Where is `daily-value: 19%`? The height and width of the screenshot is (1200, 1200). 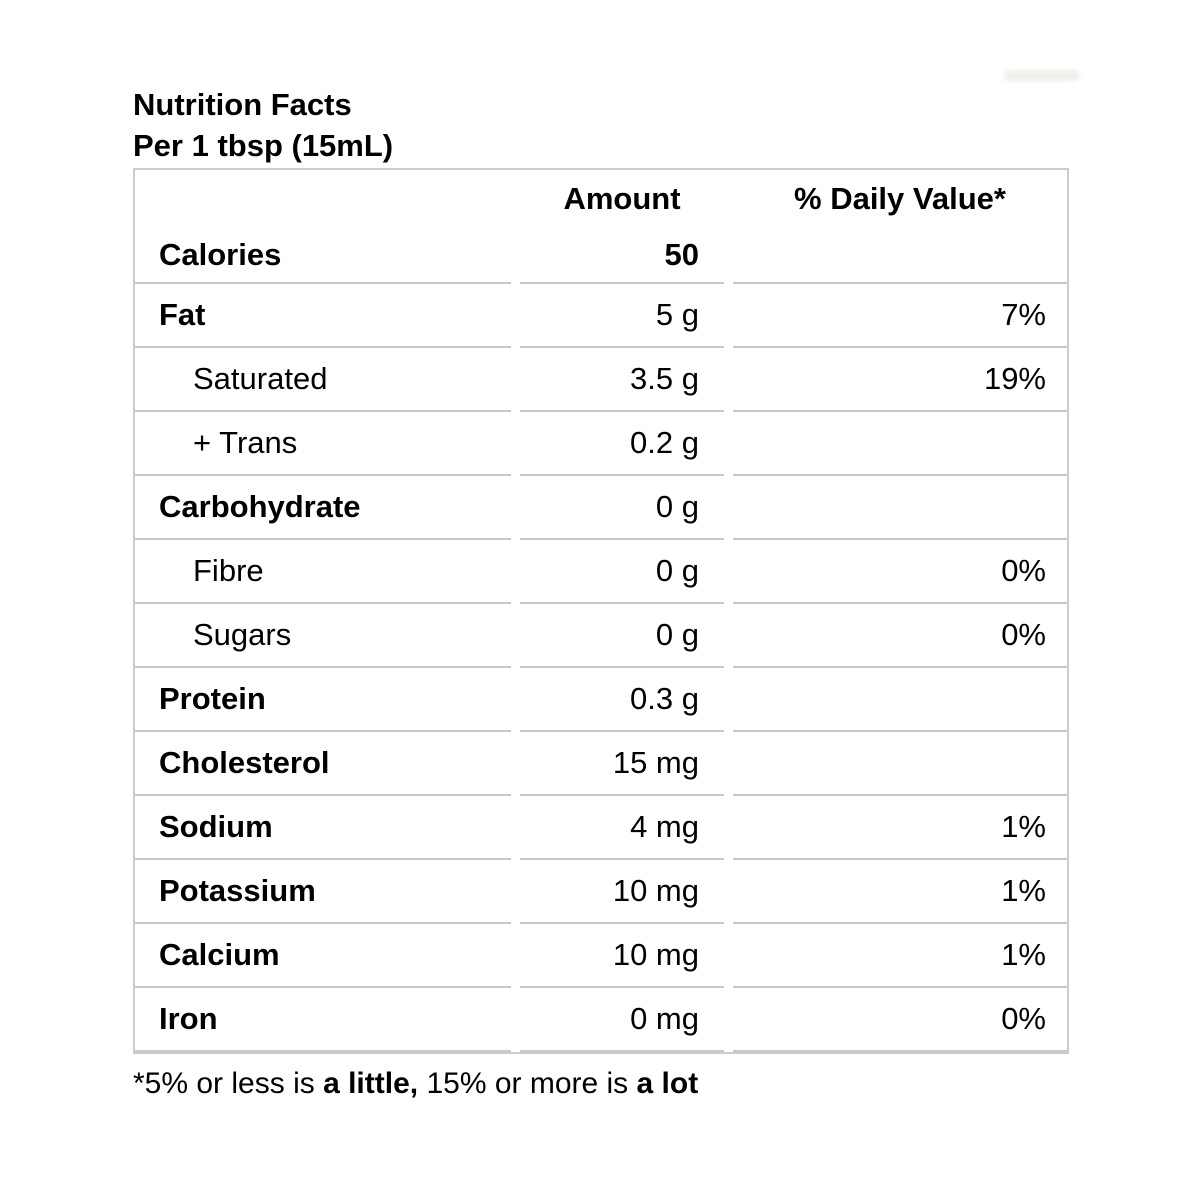 daily-value: 19% is located at coordinates (900, 380).